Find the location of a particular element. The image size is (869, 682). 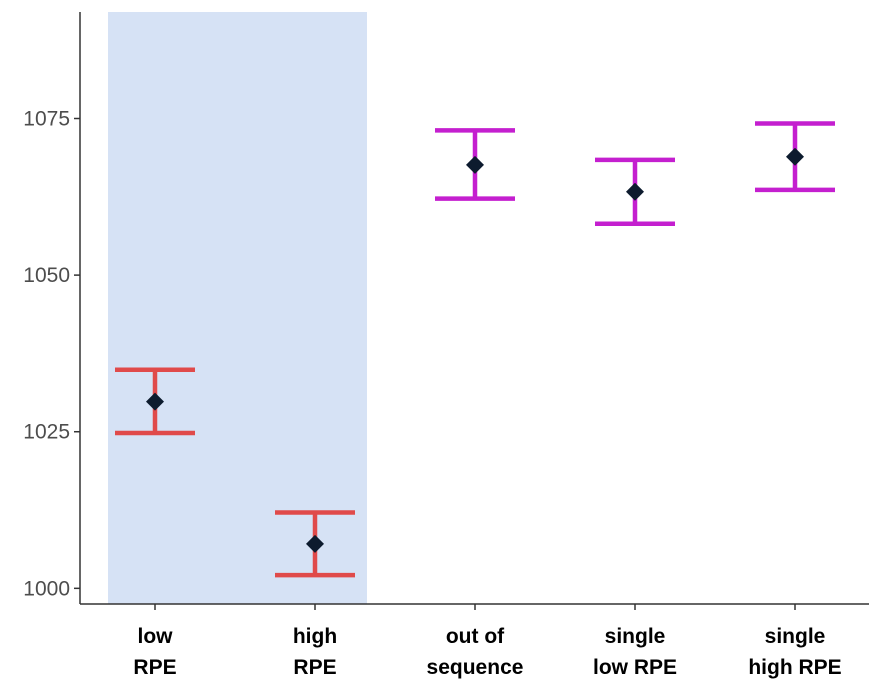

x-tick-label: sequence is located at coordinates (475, 667).